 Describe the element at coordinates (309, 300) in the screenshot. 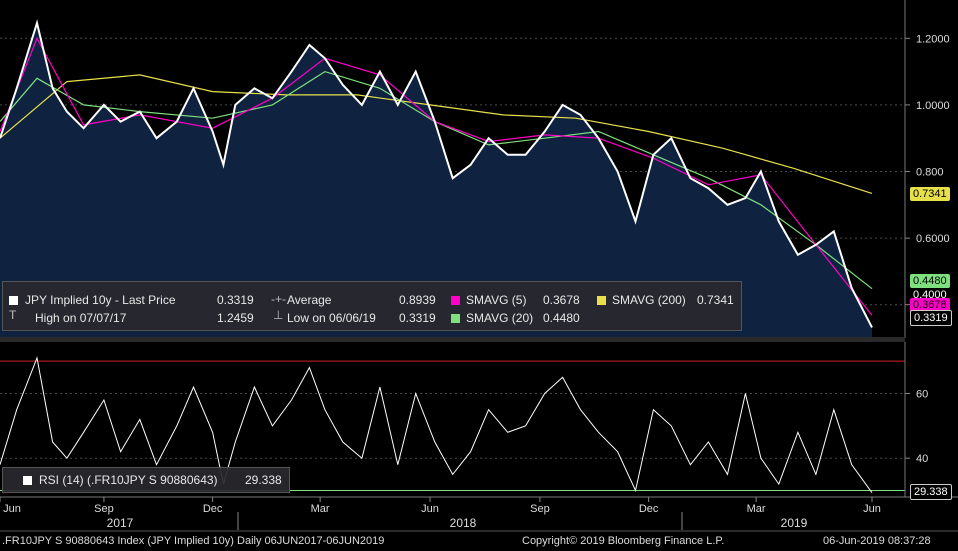

I see `price-legend-average-label: Average` at that location.